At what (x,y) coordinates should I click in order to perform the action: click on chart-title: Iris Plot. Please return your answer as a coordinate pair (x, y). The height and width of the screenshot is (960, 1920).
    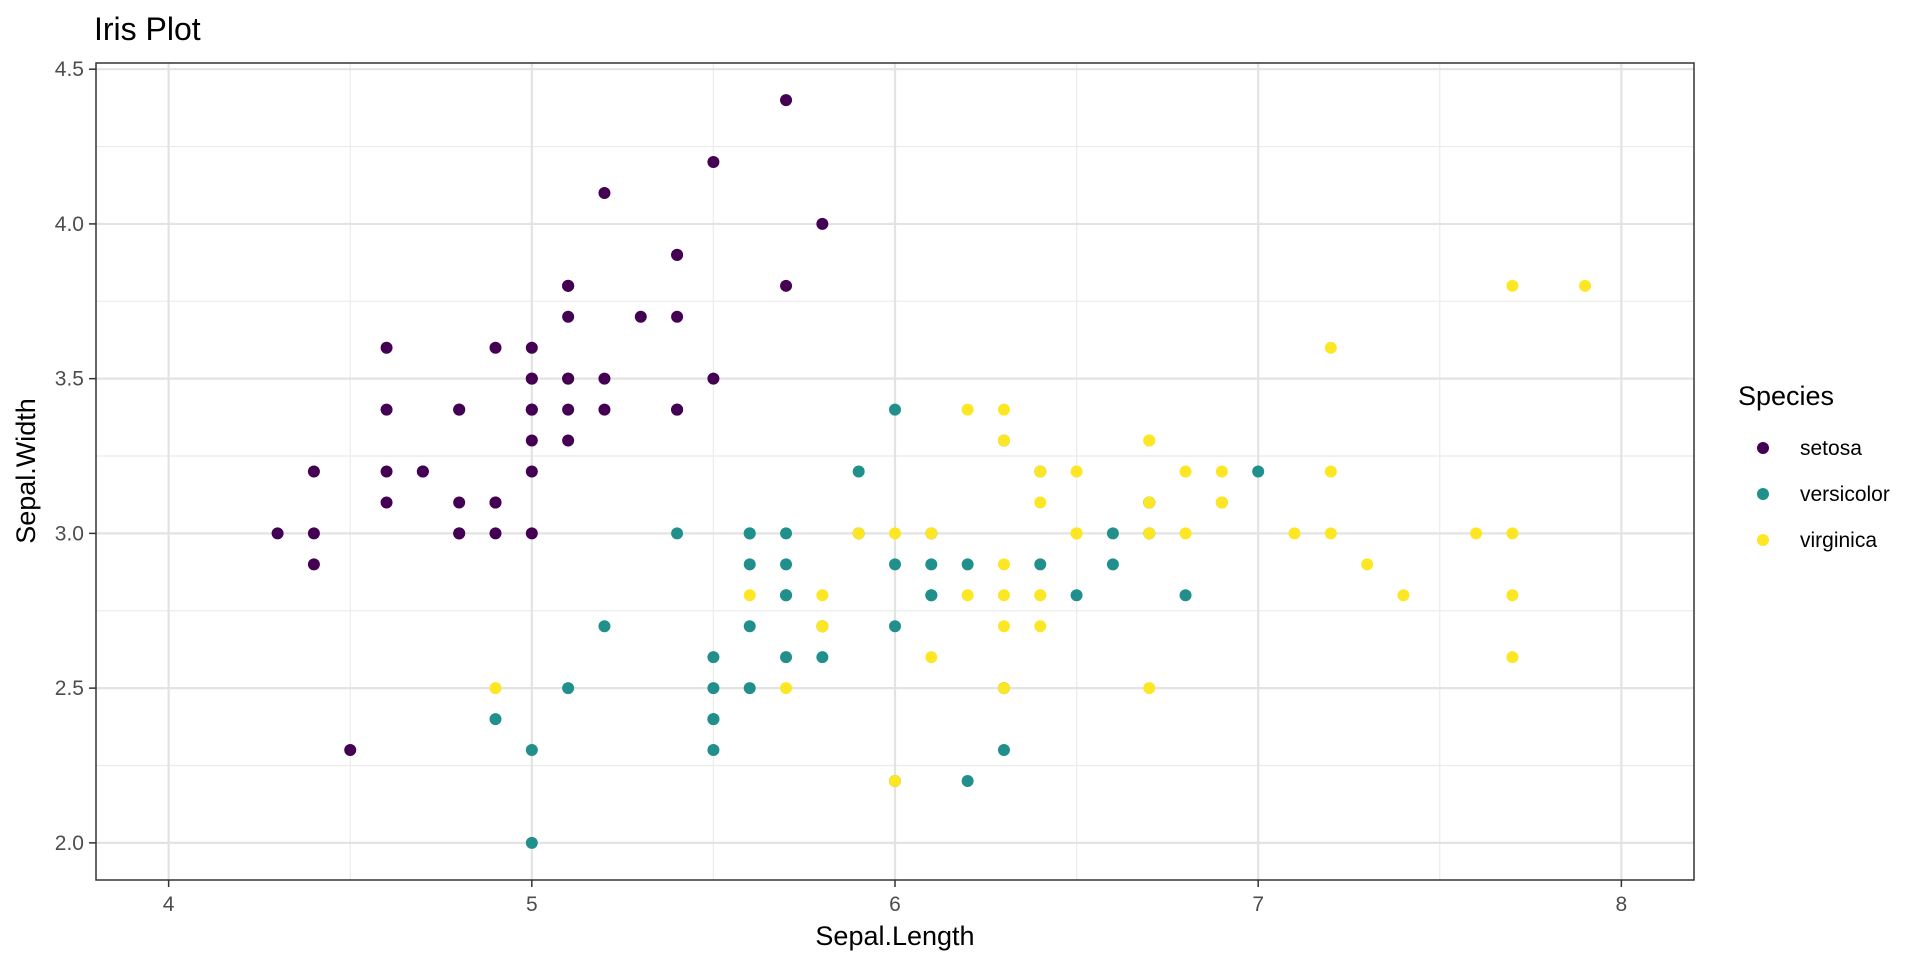
    Looking at the image, I should click on (147, 29).